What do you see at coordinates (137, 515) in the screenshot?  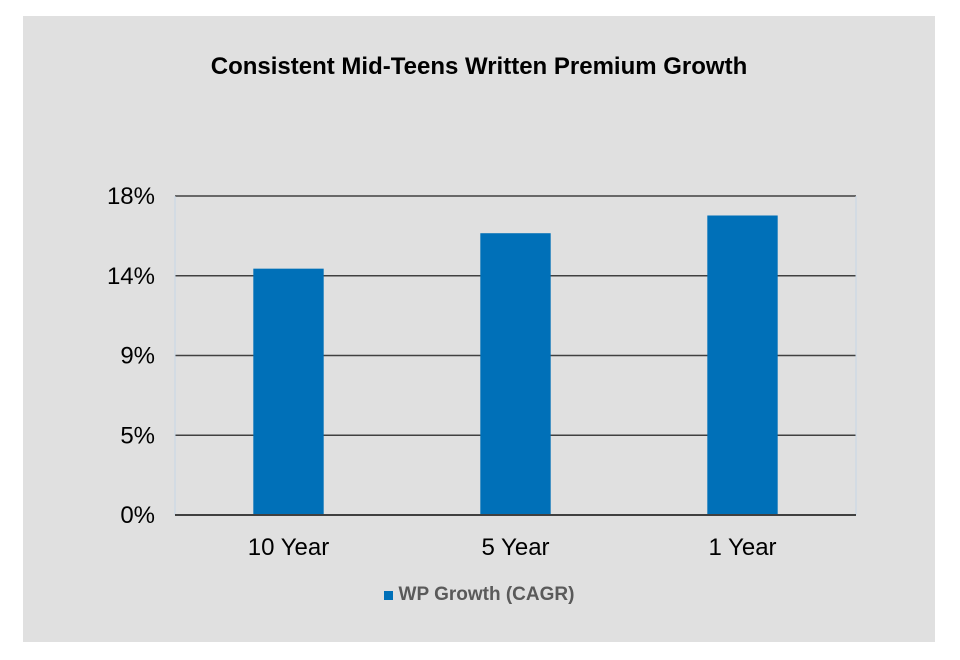 I see `y-tick-label: 0%` at bounding box center [137, 515].